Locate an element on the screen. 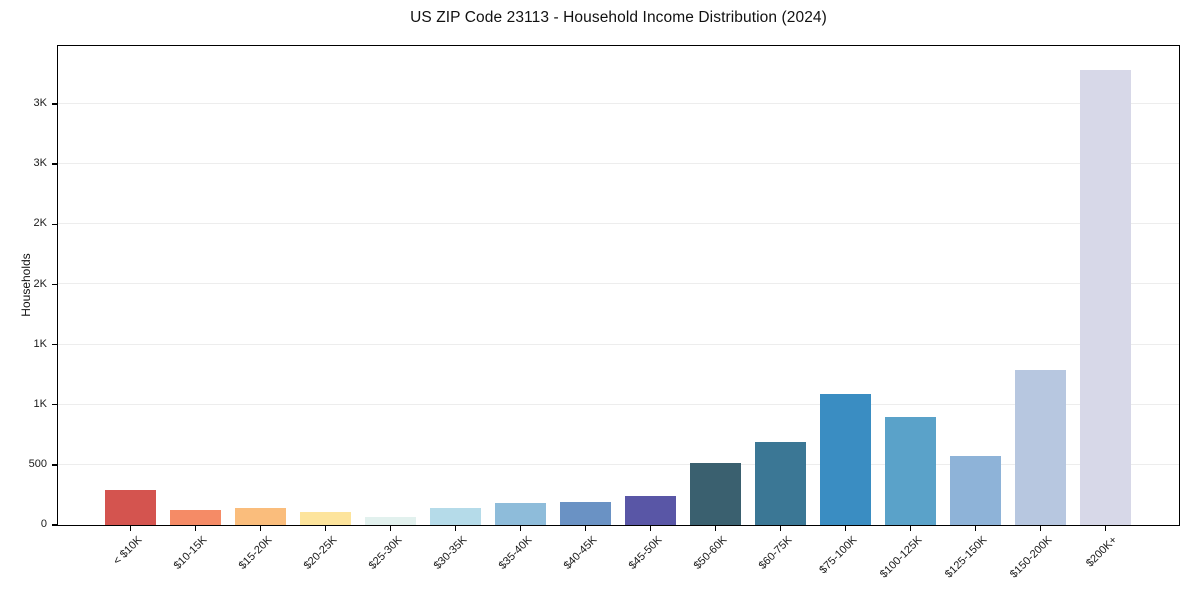 Image resolution: width=1189 pixels, height=590 pixels. x-tick-label: $100-125K is located at coordinates (901, 557).